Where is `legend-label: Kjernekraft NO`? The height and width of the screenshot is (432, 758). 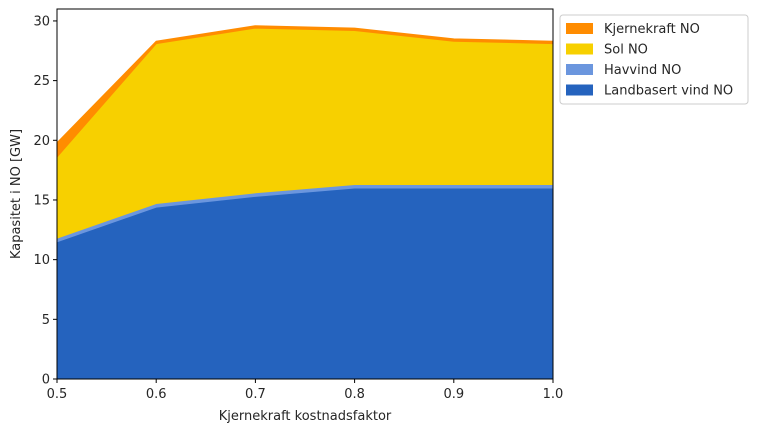 legend-label: Kjernekraft NO is located at coordinates (652, 29).